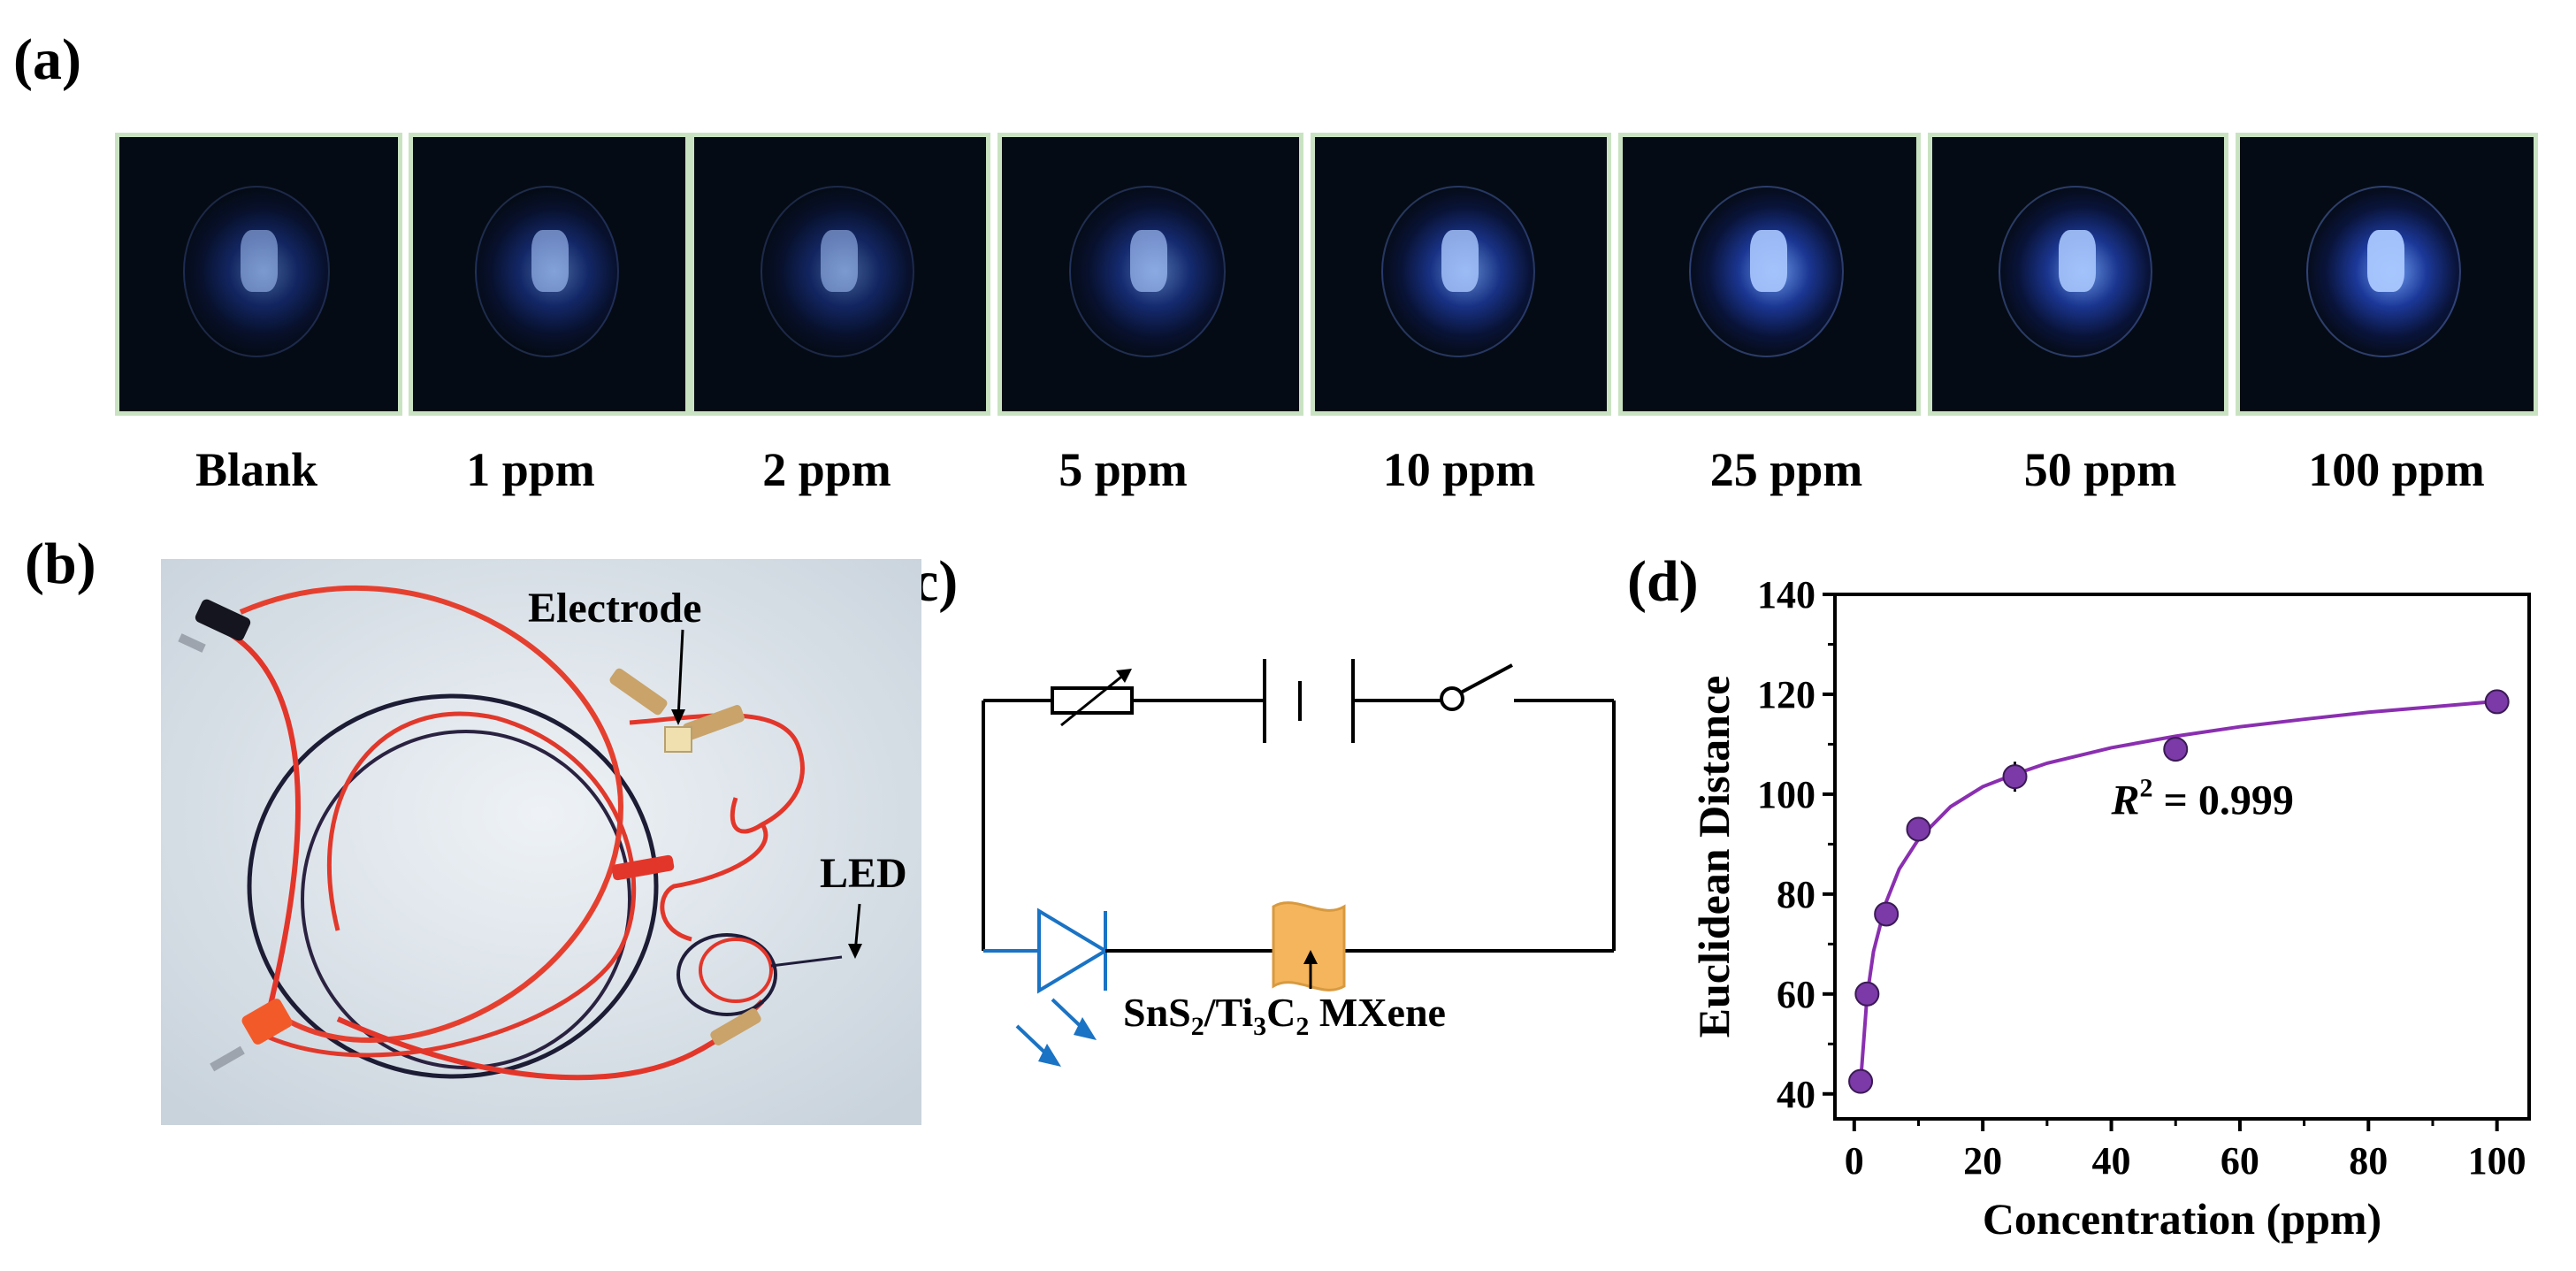  I want to click on y-tick-label: 140, so click(1786, 594).